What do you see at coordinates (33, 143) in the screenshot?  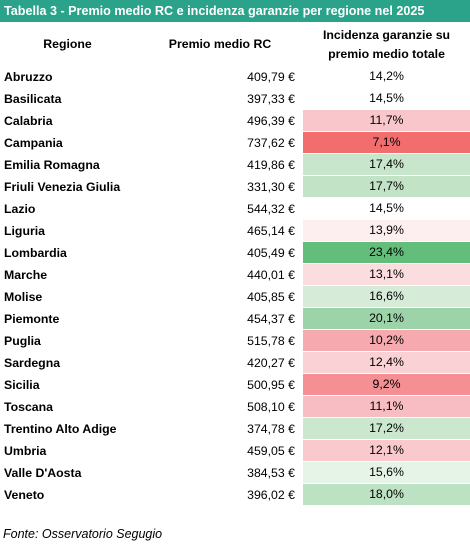 I see `region-cell: Campania` at bounding box center [33, 143].